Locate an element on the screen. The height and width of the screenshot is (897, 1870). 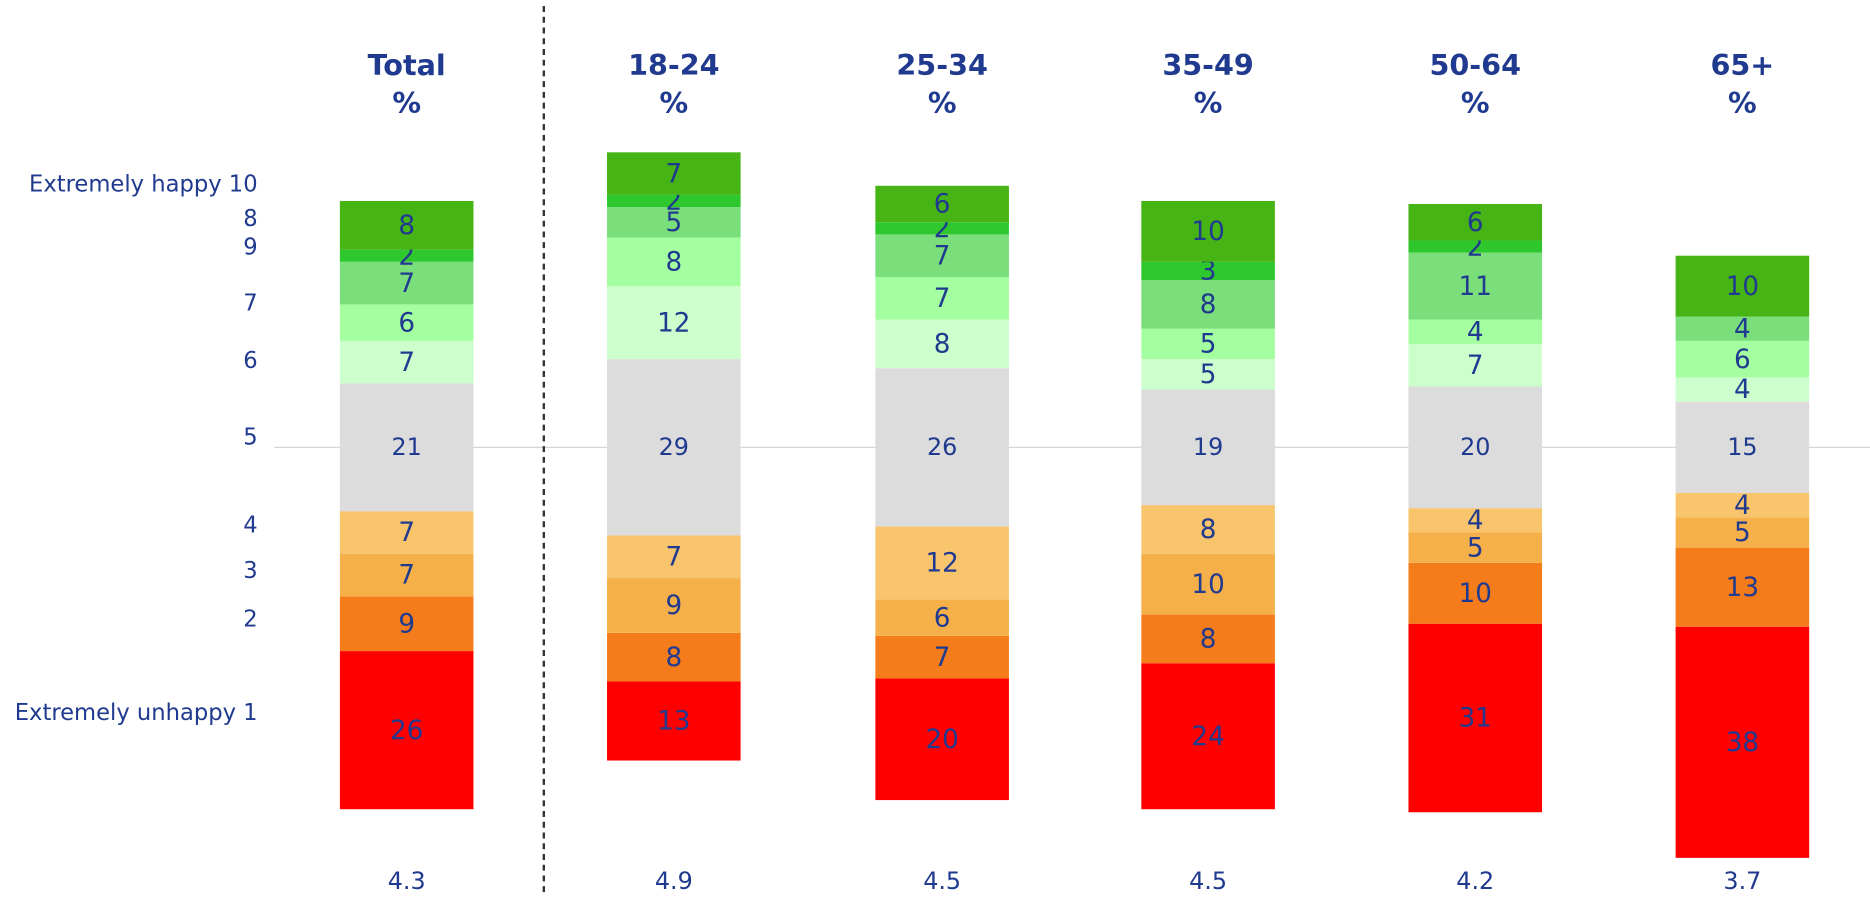
data-label: 38 is located at coordinates (1742, 743).